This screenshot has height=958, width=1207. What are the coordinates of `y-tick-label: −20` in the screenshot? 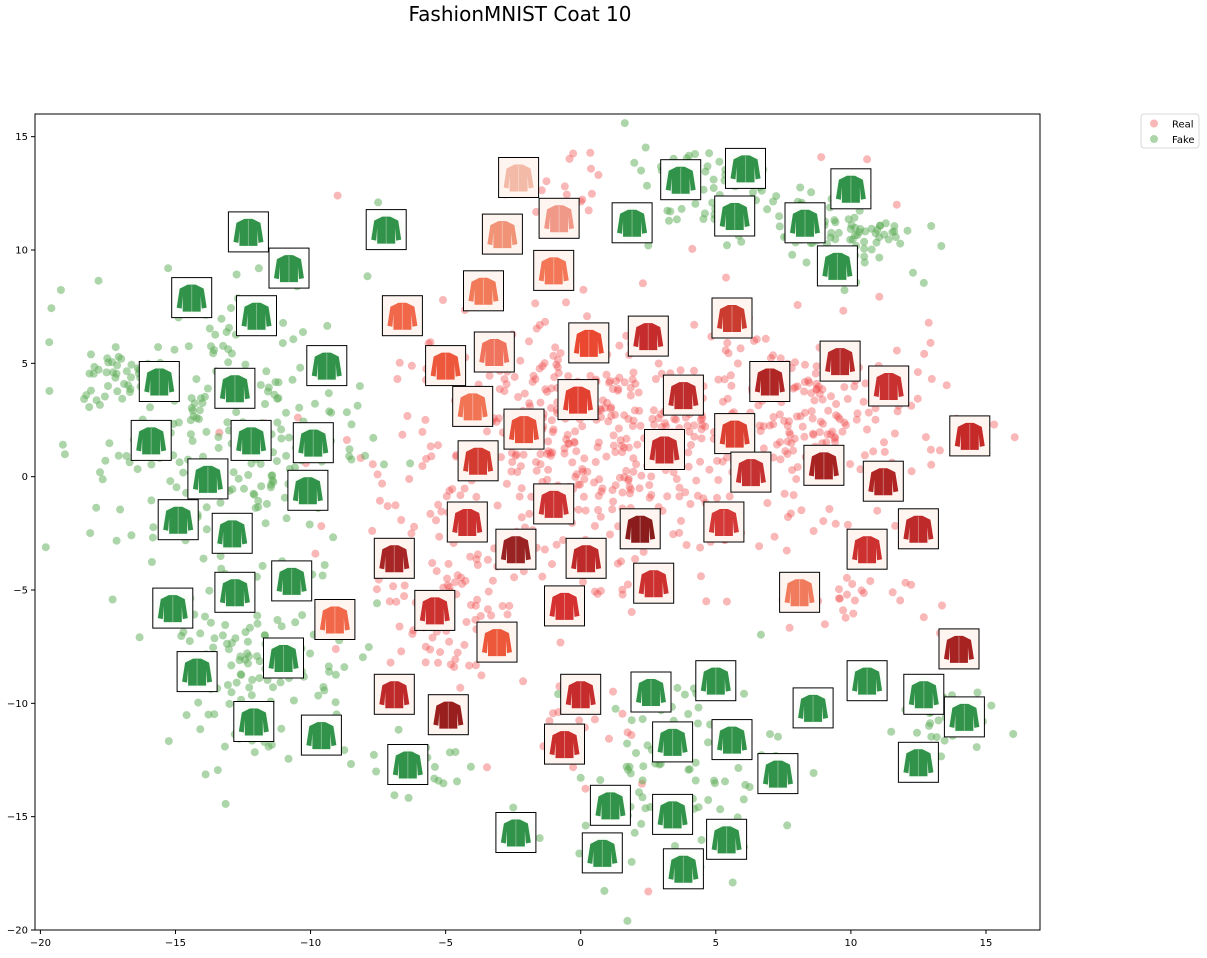 It's located at (17, 931).